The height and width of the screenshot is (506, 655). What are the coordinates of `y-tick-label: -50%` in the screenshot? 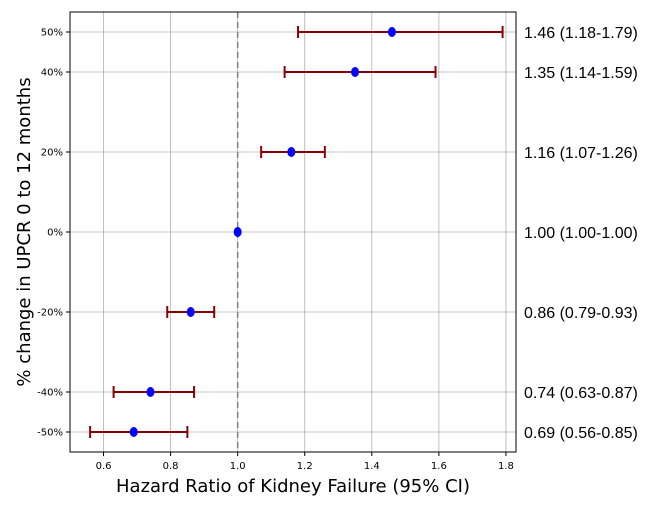 It's located at (50, 433).